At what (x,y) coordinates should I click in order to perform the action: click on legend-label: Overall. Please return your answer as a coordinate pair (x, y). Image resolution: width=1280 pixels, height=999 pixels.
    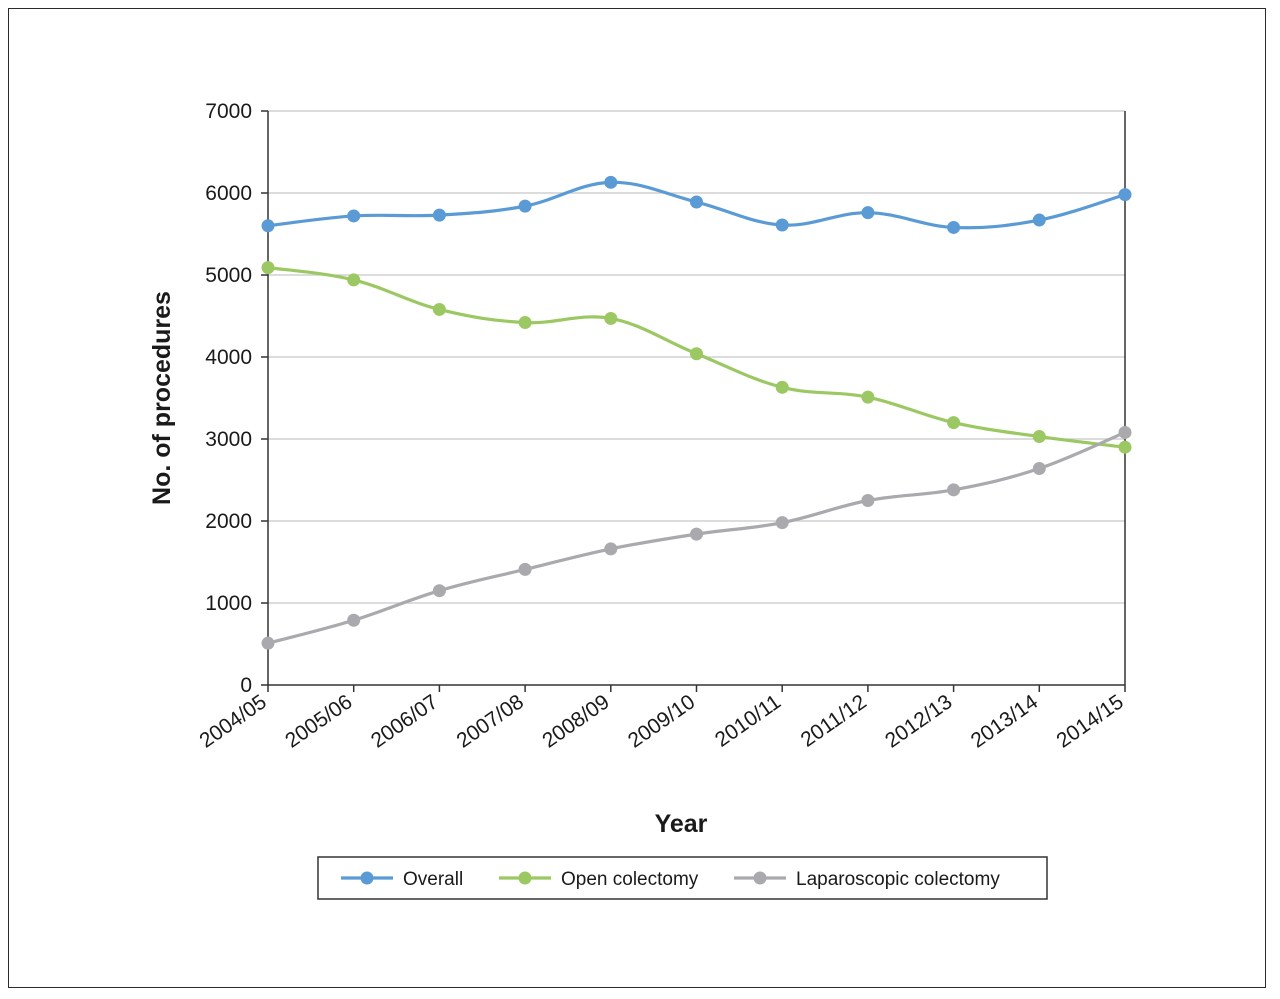
    Looking at the image, I should click on (433, 879).